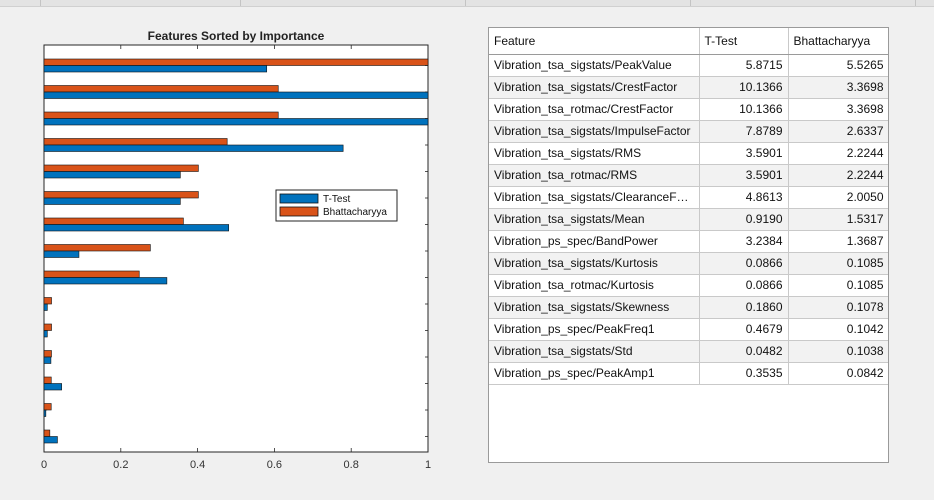 The image size is (934, 500). I want to click on column-header-ttest: T-Test, so click(744, 41).